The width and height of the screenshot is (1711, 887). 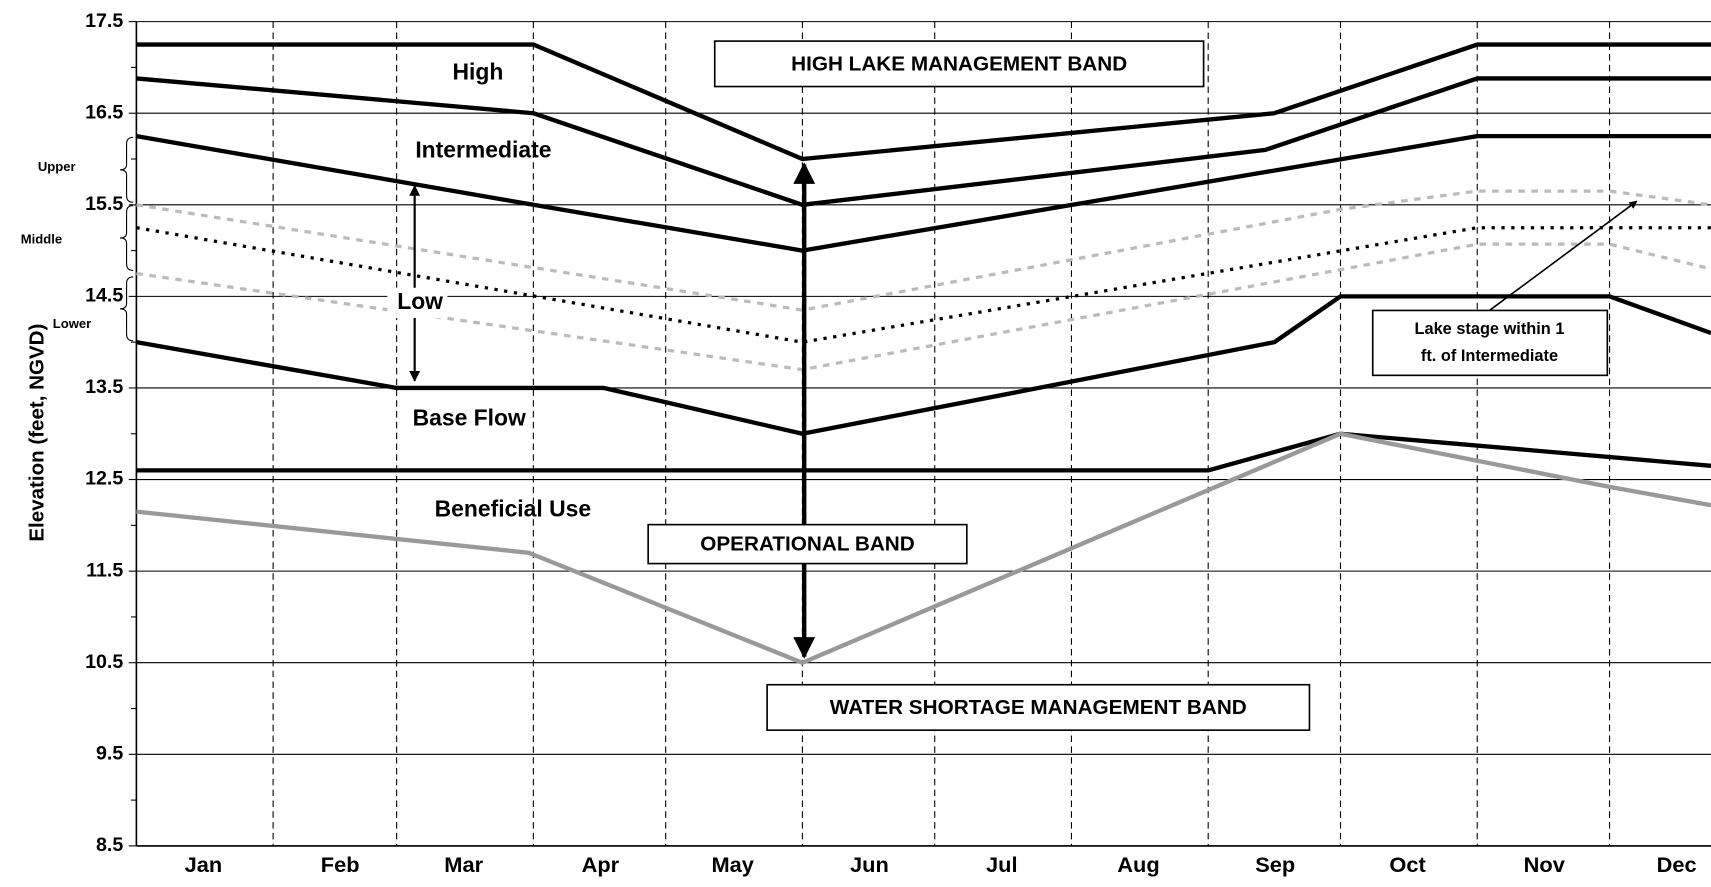 I want to click on y-tick-label: 17.5, so click(x=104, y=21).